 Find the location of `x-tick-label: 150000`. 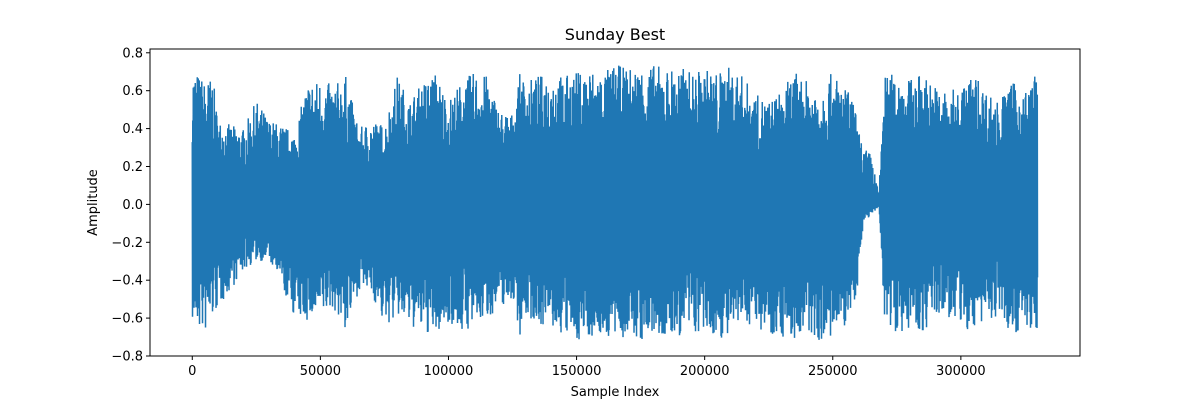

x-tick-label: 150000 is located at coordinates (577, 371).